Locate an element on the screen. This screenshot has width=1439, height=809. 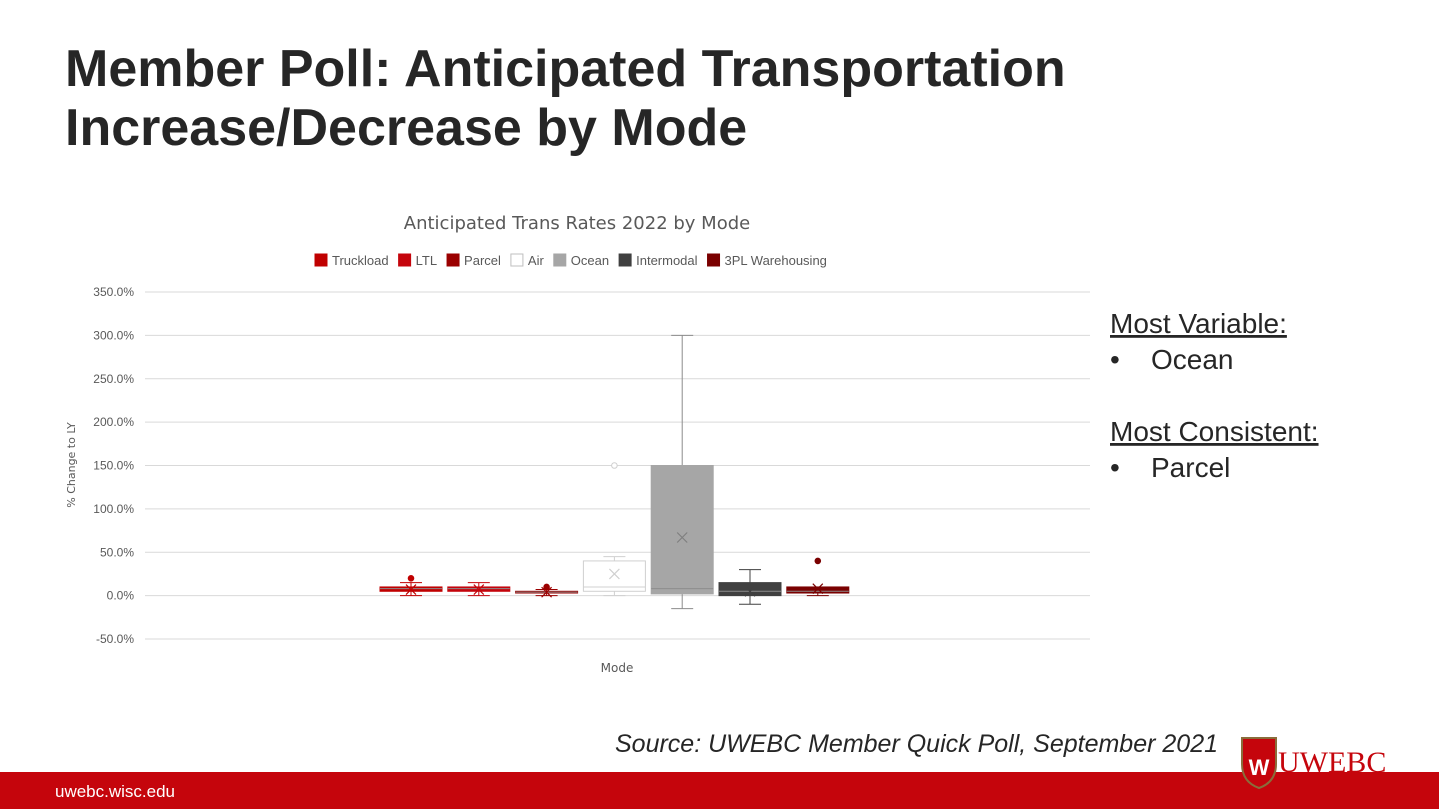
legend-label: LTL is located at coordinates (426, 260).